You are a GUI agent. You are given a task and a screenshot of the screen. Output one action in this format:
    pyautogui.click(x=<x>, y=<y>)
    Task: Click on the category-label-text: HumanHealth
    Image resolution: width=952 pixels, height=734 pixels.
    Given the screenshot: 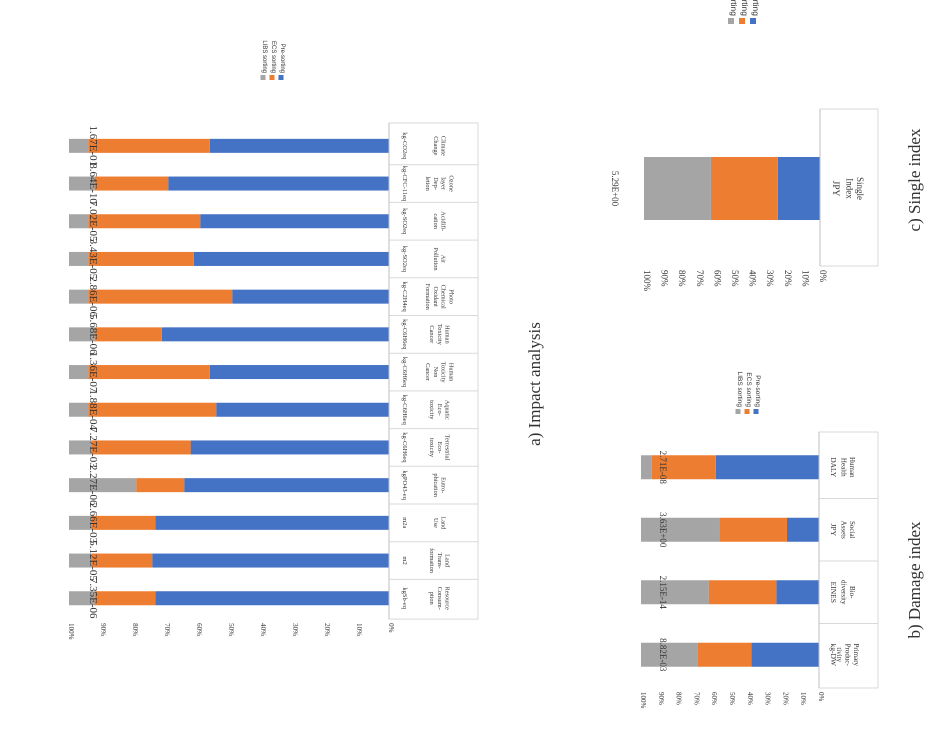 What is the action you would take?
    pyautogui.click(x=847, y=467)
    